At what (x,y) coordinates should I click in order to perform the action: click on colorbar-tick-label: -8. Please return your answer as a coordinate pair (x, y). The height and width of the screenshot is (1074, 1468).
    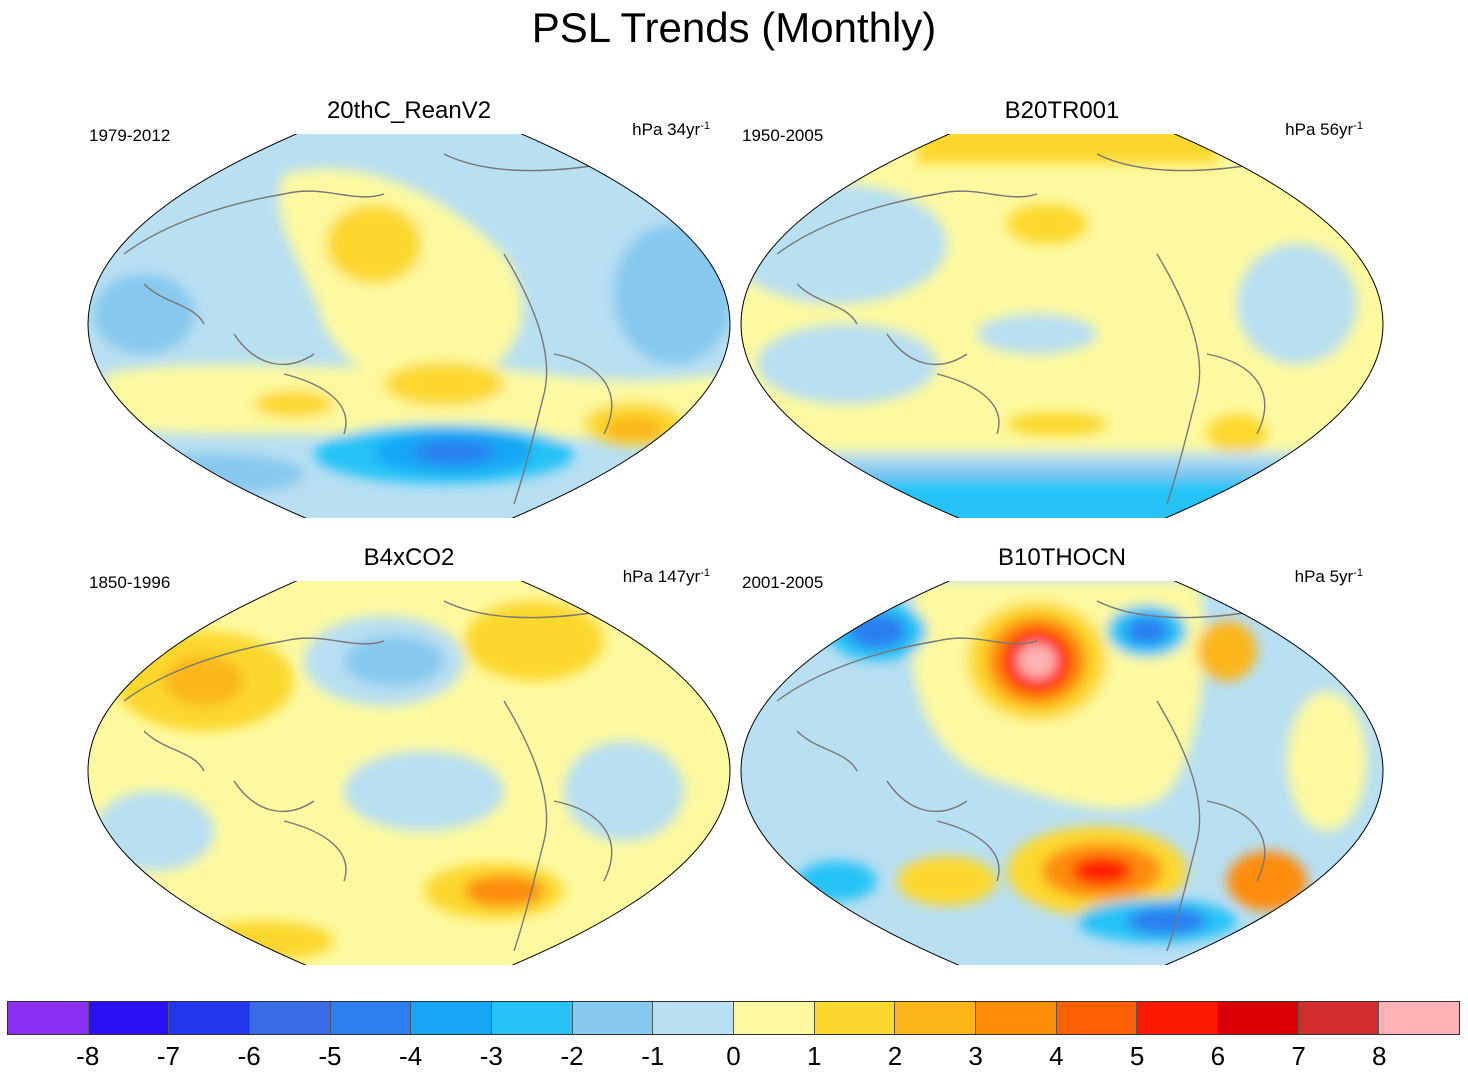
    Looking at the image, I should click on (88, 1056).